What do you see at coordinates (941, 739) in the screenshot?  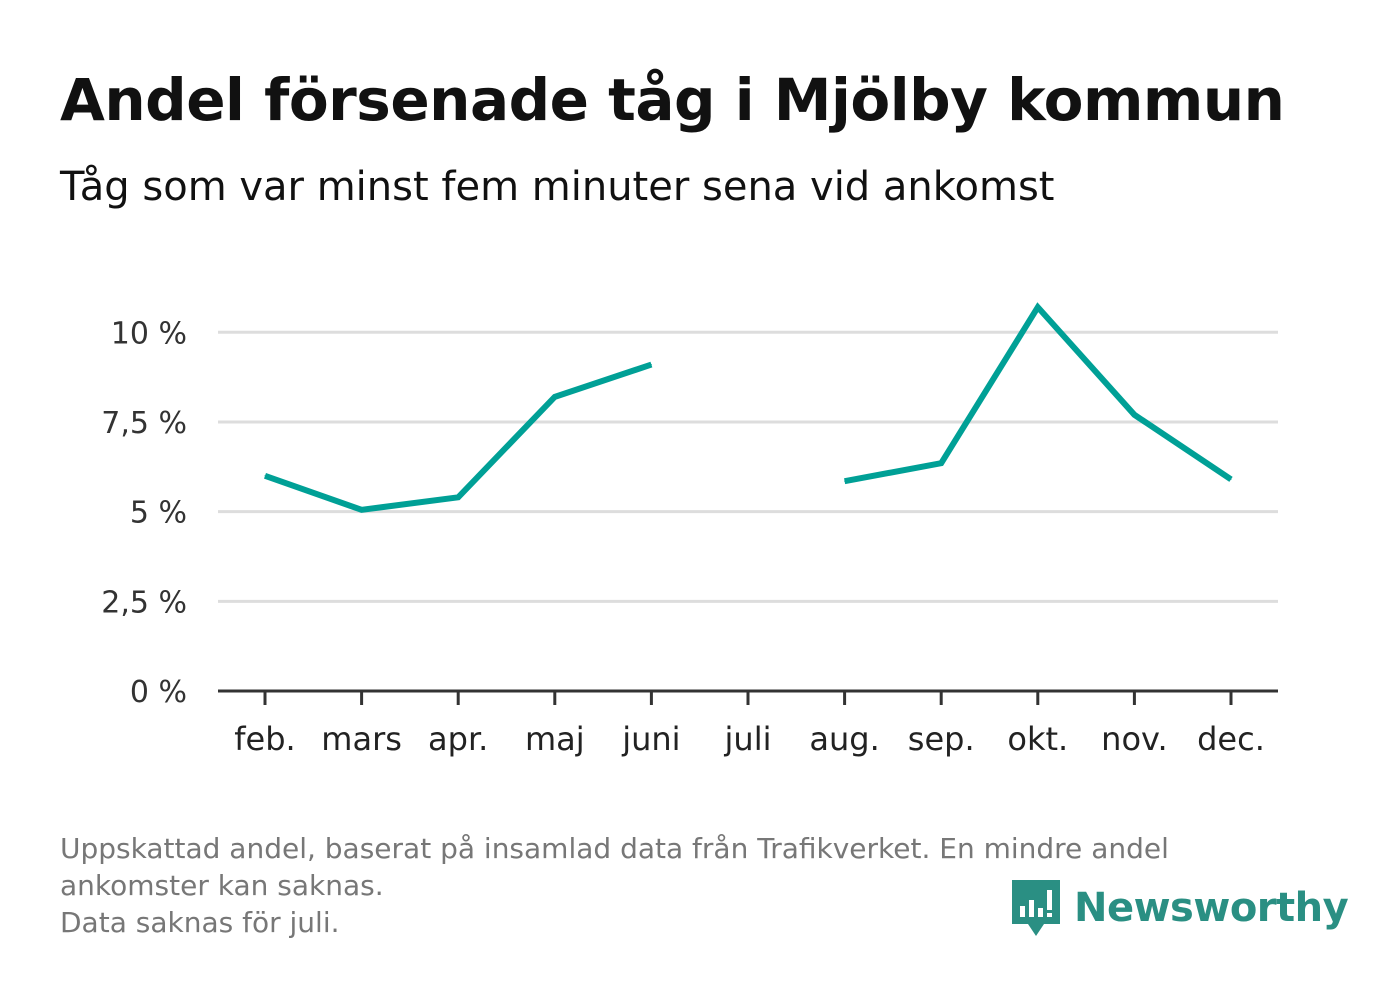 I see `x-tick-label: sep.` at bounding box center [941, 739].